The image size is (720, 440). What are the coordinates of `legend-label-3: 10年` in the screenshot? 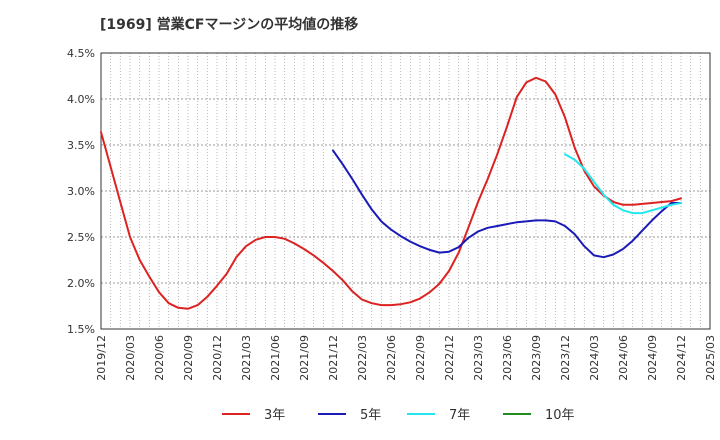 It's located at (560, 415).